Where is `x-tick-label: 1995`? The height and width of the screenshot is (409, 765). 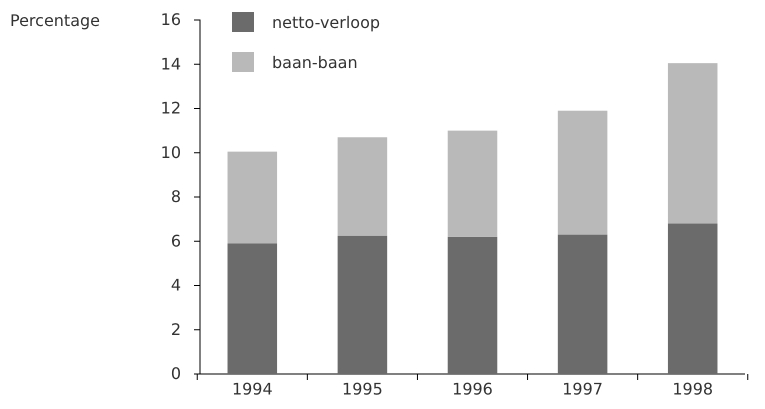
x-tick-label: 1995 is located at coordinates (362, 389).